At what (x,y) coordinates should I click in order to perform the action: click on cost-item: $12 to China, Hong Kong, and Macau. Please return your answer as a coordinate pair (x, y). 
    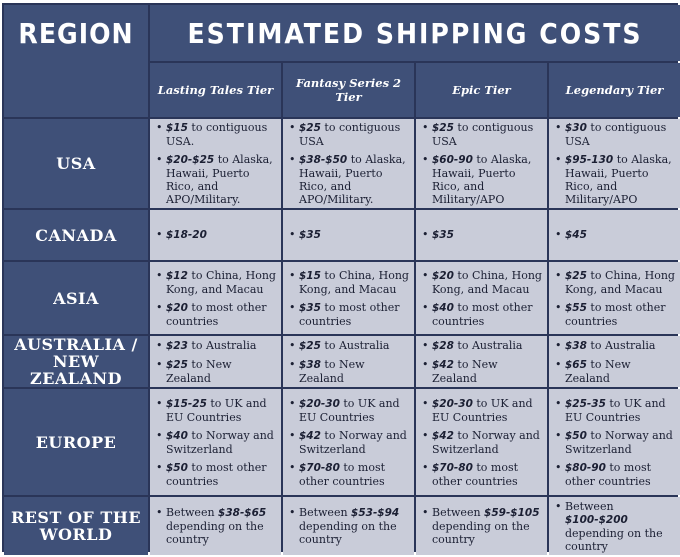
    Looking at the image, I should click on (216, 282).